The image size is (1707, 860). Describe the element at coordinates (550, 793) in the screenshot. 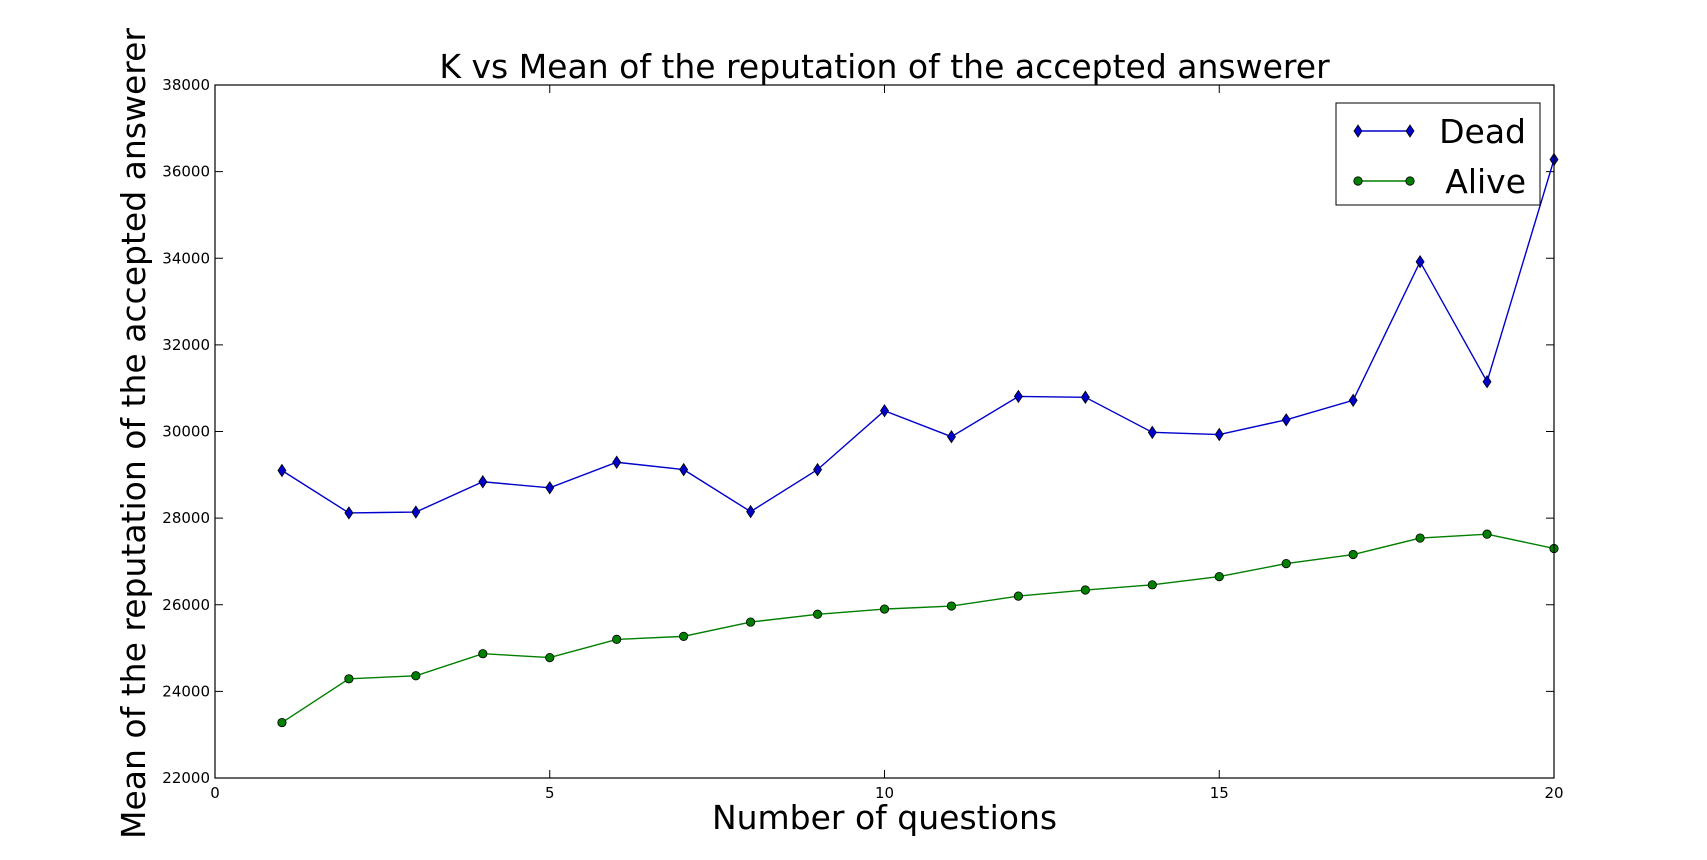

I see `x-tick-label: 5` at that location.